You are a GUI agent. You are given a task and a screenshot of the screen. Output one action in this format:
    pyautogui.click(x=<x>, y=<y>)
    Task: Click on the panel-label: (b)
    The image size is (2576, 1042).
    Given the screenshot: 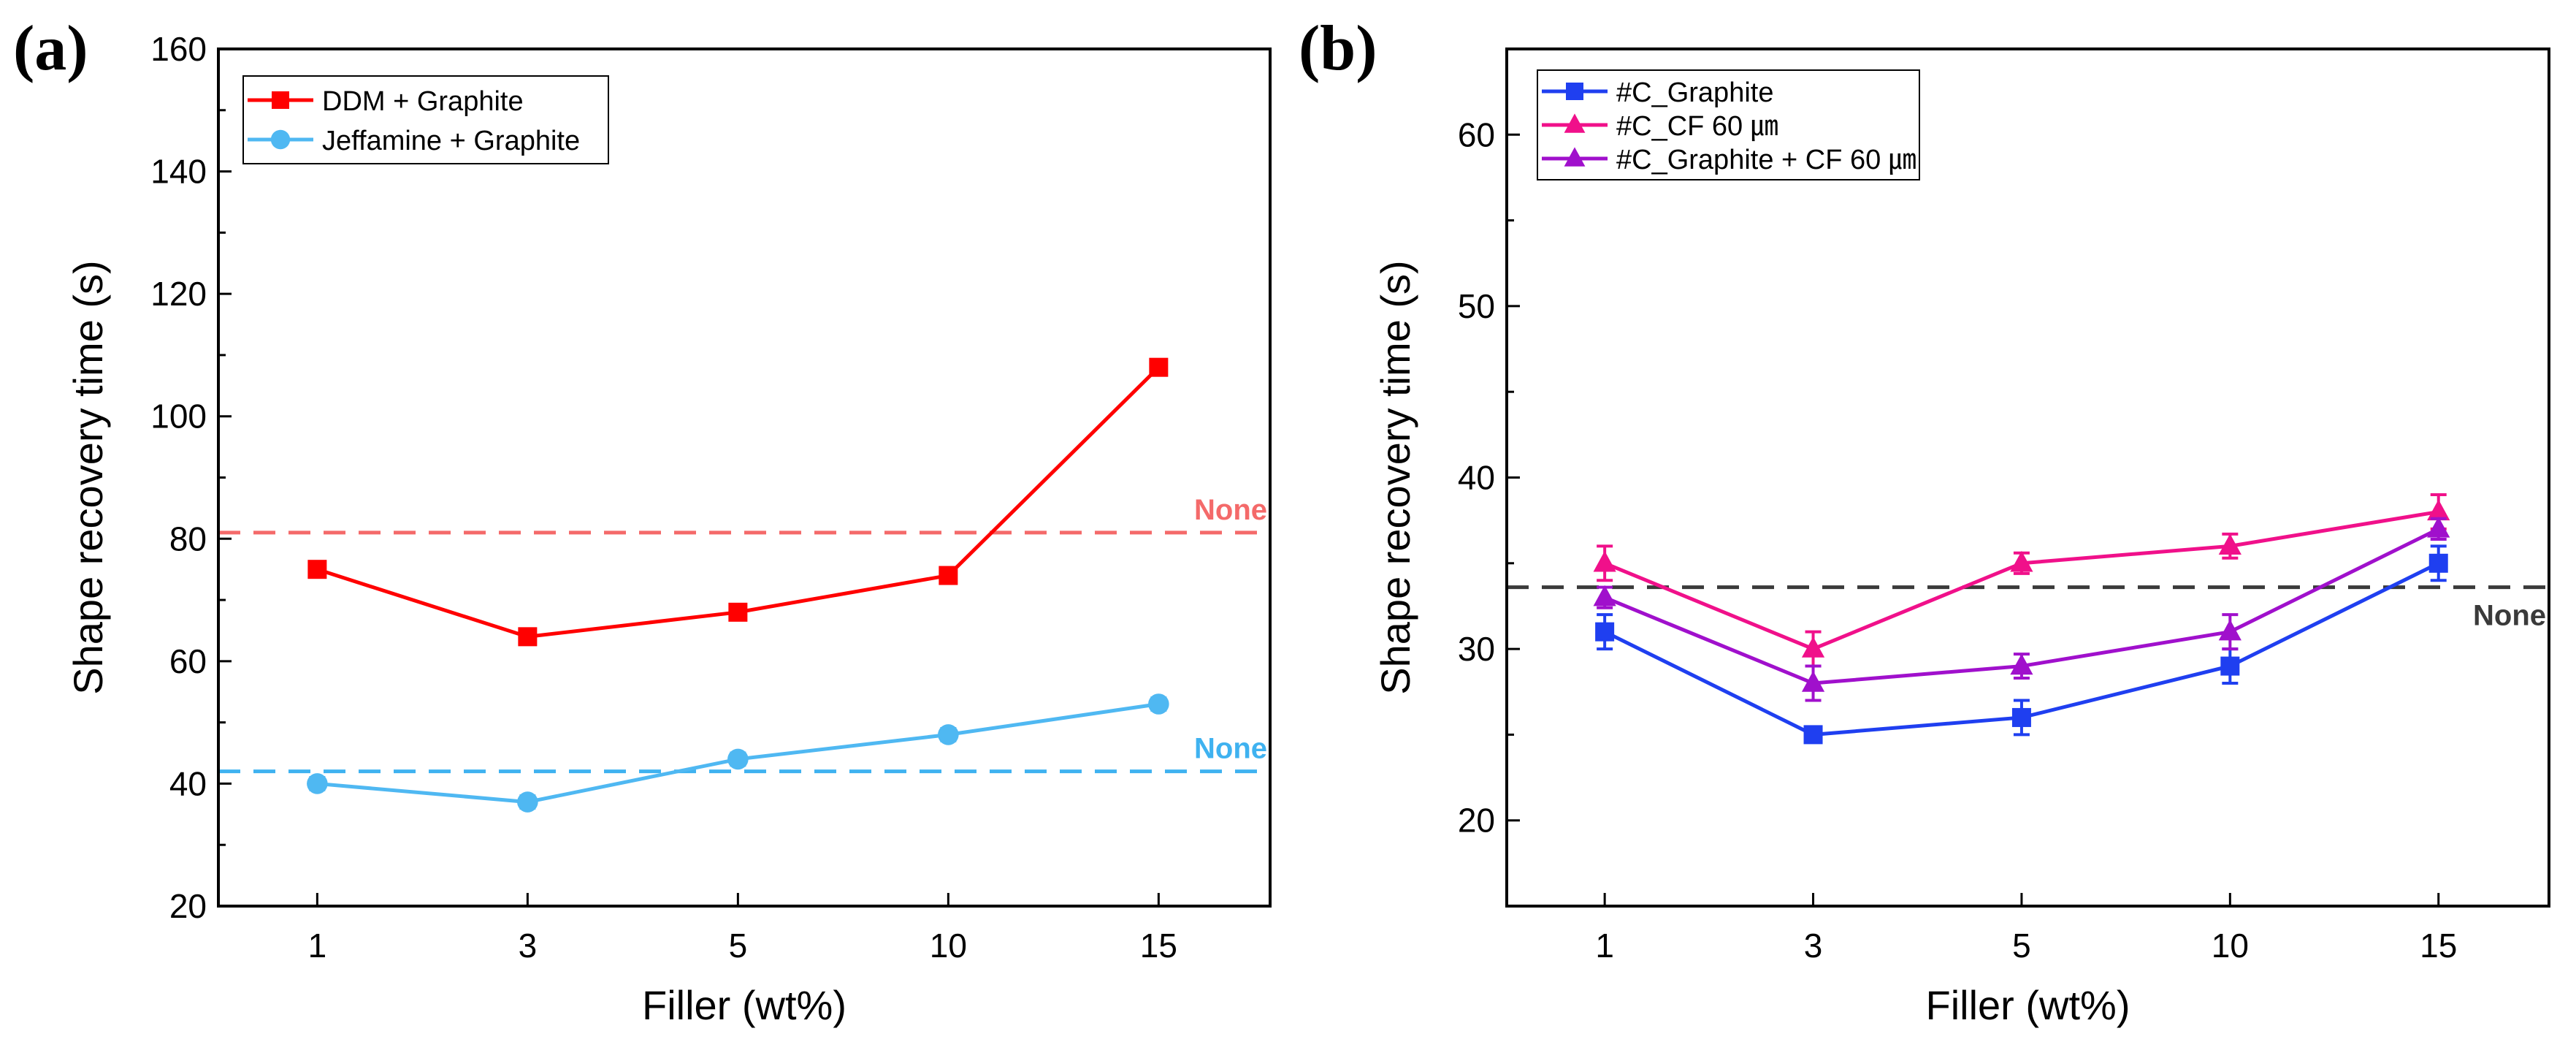 What is the action you would take?
    pyautogui.click(x=1338, y=49)
    